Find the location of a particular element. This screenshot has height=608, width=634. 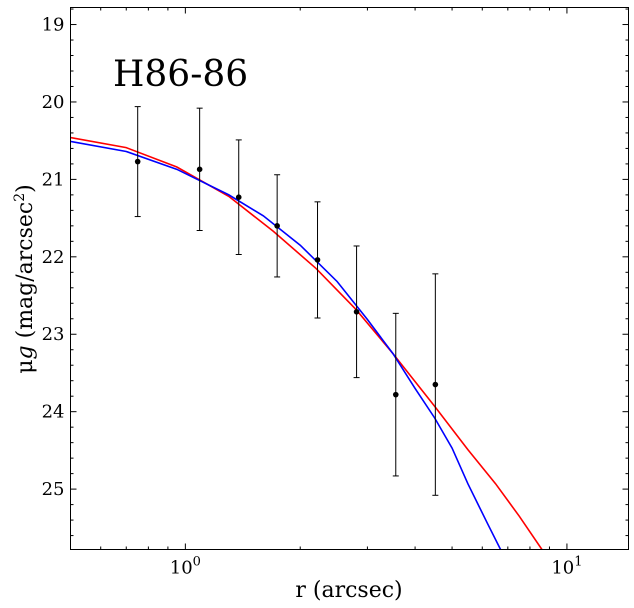

x-tick-label: 10⁰ is located at coordinates (185, 567).